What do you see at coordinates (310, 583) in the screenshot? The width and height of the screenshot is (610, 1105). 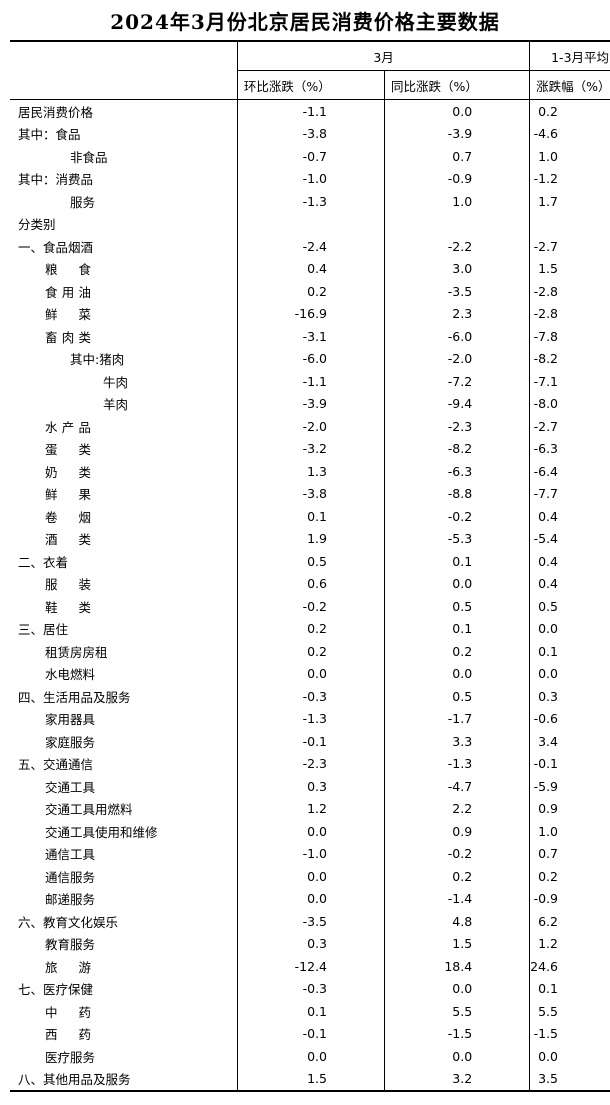 I see `table-row: 服装 0.6 0.0 0.4` at bounding box center [310, 583].